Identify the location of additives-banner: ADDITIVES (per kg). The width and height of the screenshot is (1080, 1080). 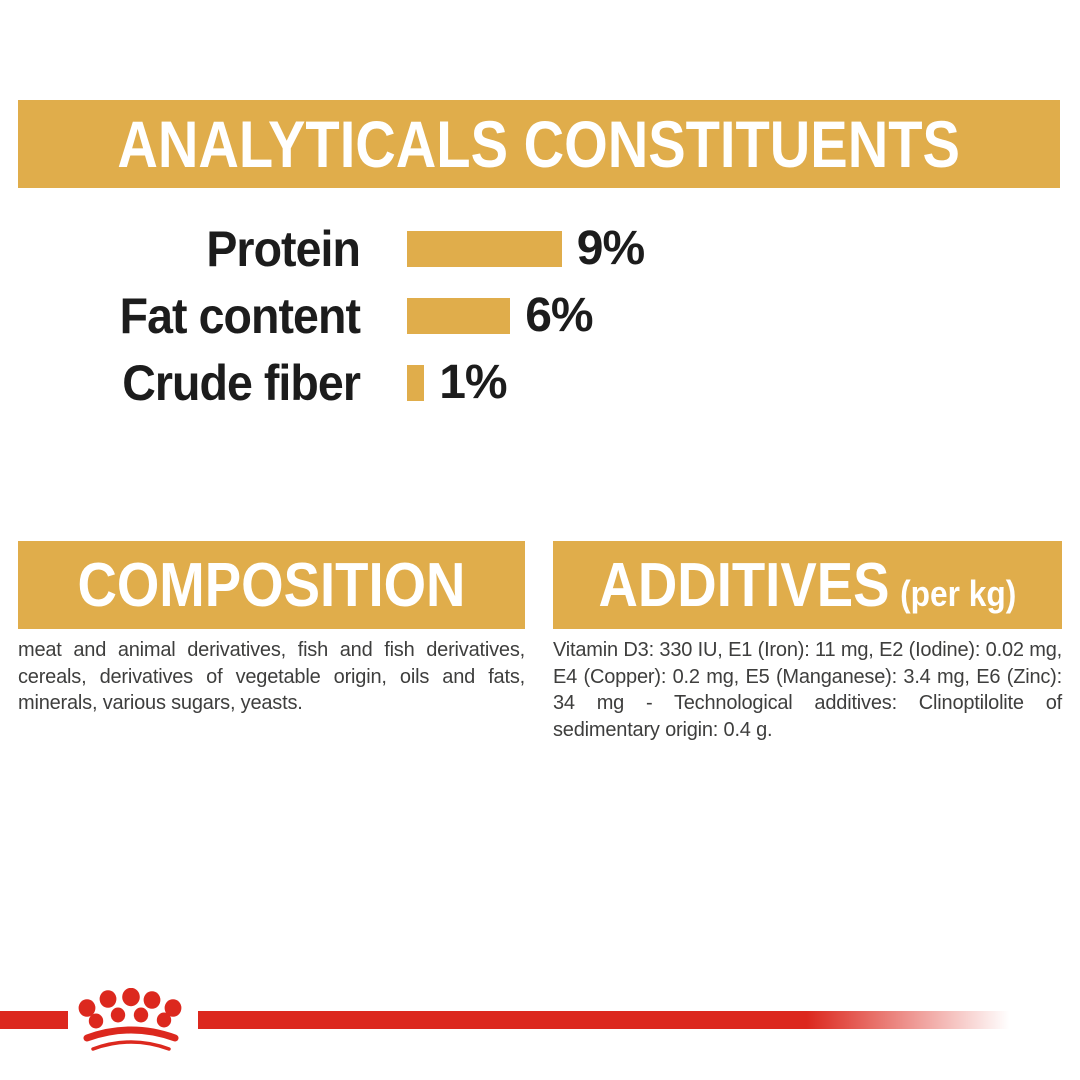
(807, 585).